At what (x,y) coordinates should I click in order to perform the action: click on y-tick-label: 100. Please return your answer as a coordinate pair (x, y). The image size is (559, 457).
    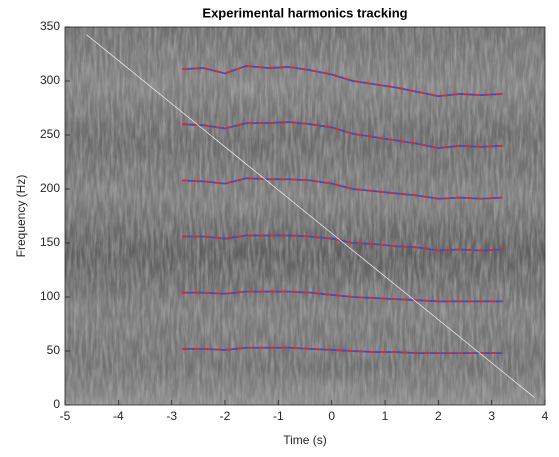
    Looking at the image, I should click on (50, 296).